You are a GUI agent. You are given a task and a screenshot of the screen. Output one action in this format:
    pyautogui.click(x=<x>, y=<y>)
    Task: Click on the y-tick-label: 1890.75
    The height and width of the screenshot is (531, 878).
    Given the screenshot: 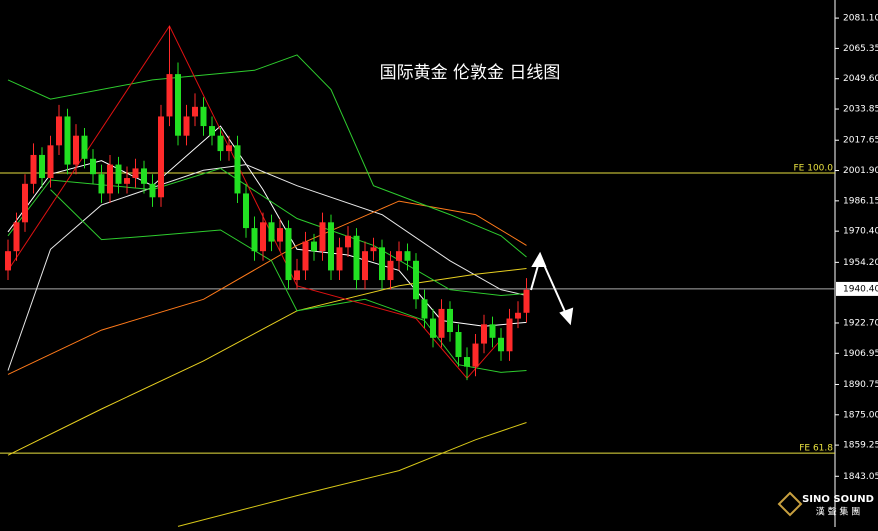 What is the action you would take?
    pyautogui.click(x=860, y=385)
    